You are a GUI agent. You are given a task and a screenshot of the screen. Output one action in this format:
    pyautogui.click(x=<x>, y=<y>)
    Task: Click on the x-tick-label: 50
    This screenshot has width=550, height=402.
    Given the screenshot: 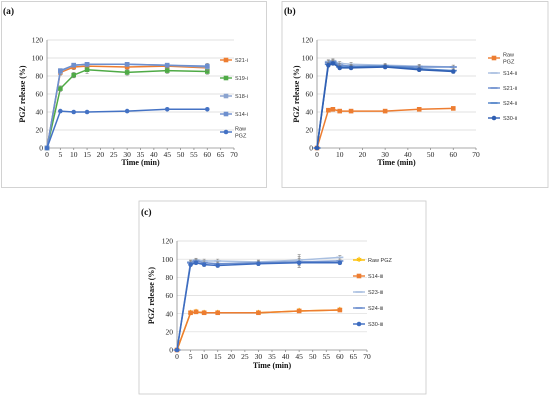 What is the action you would take?
    pyautogui.click(x=431, y=154)
    